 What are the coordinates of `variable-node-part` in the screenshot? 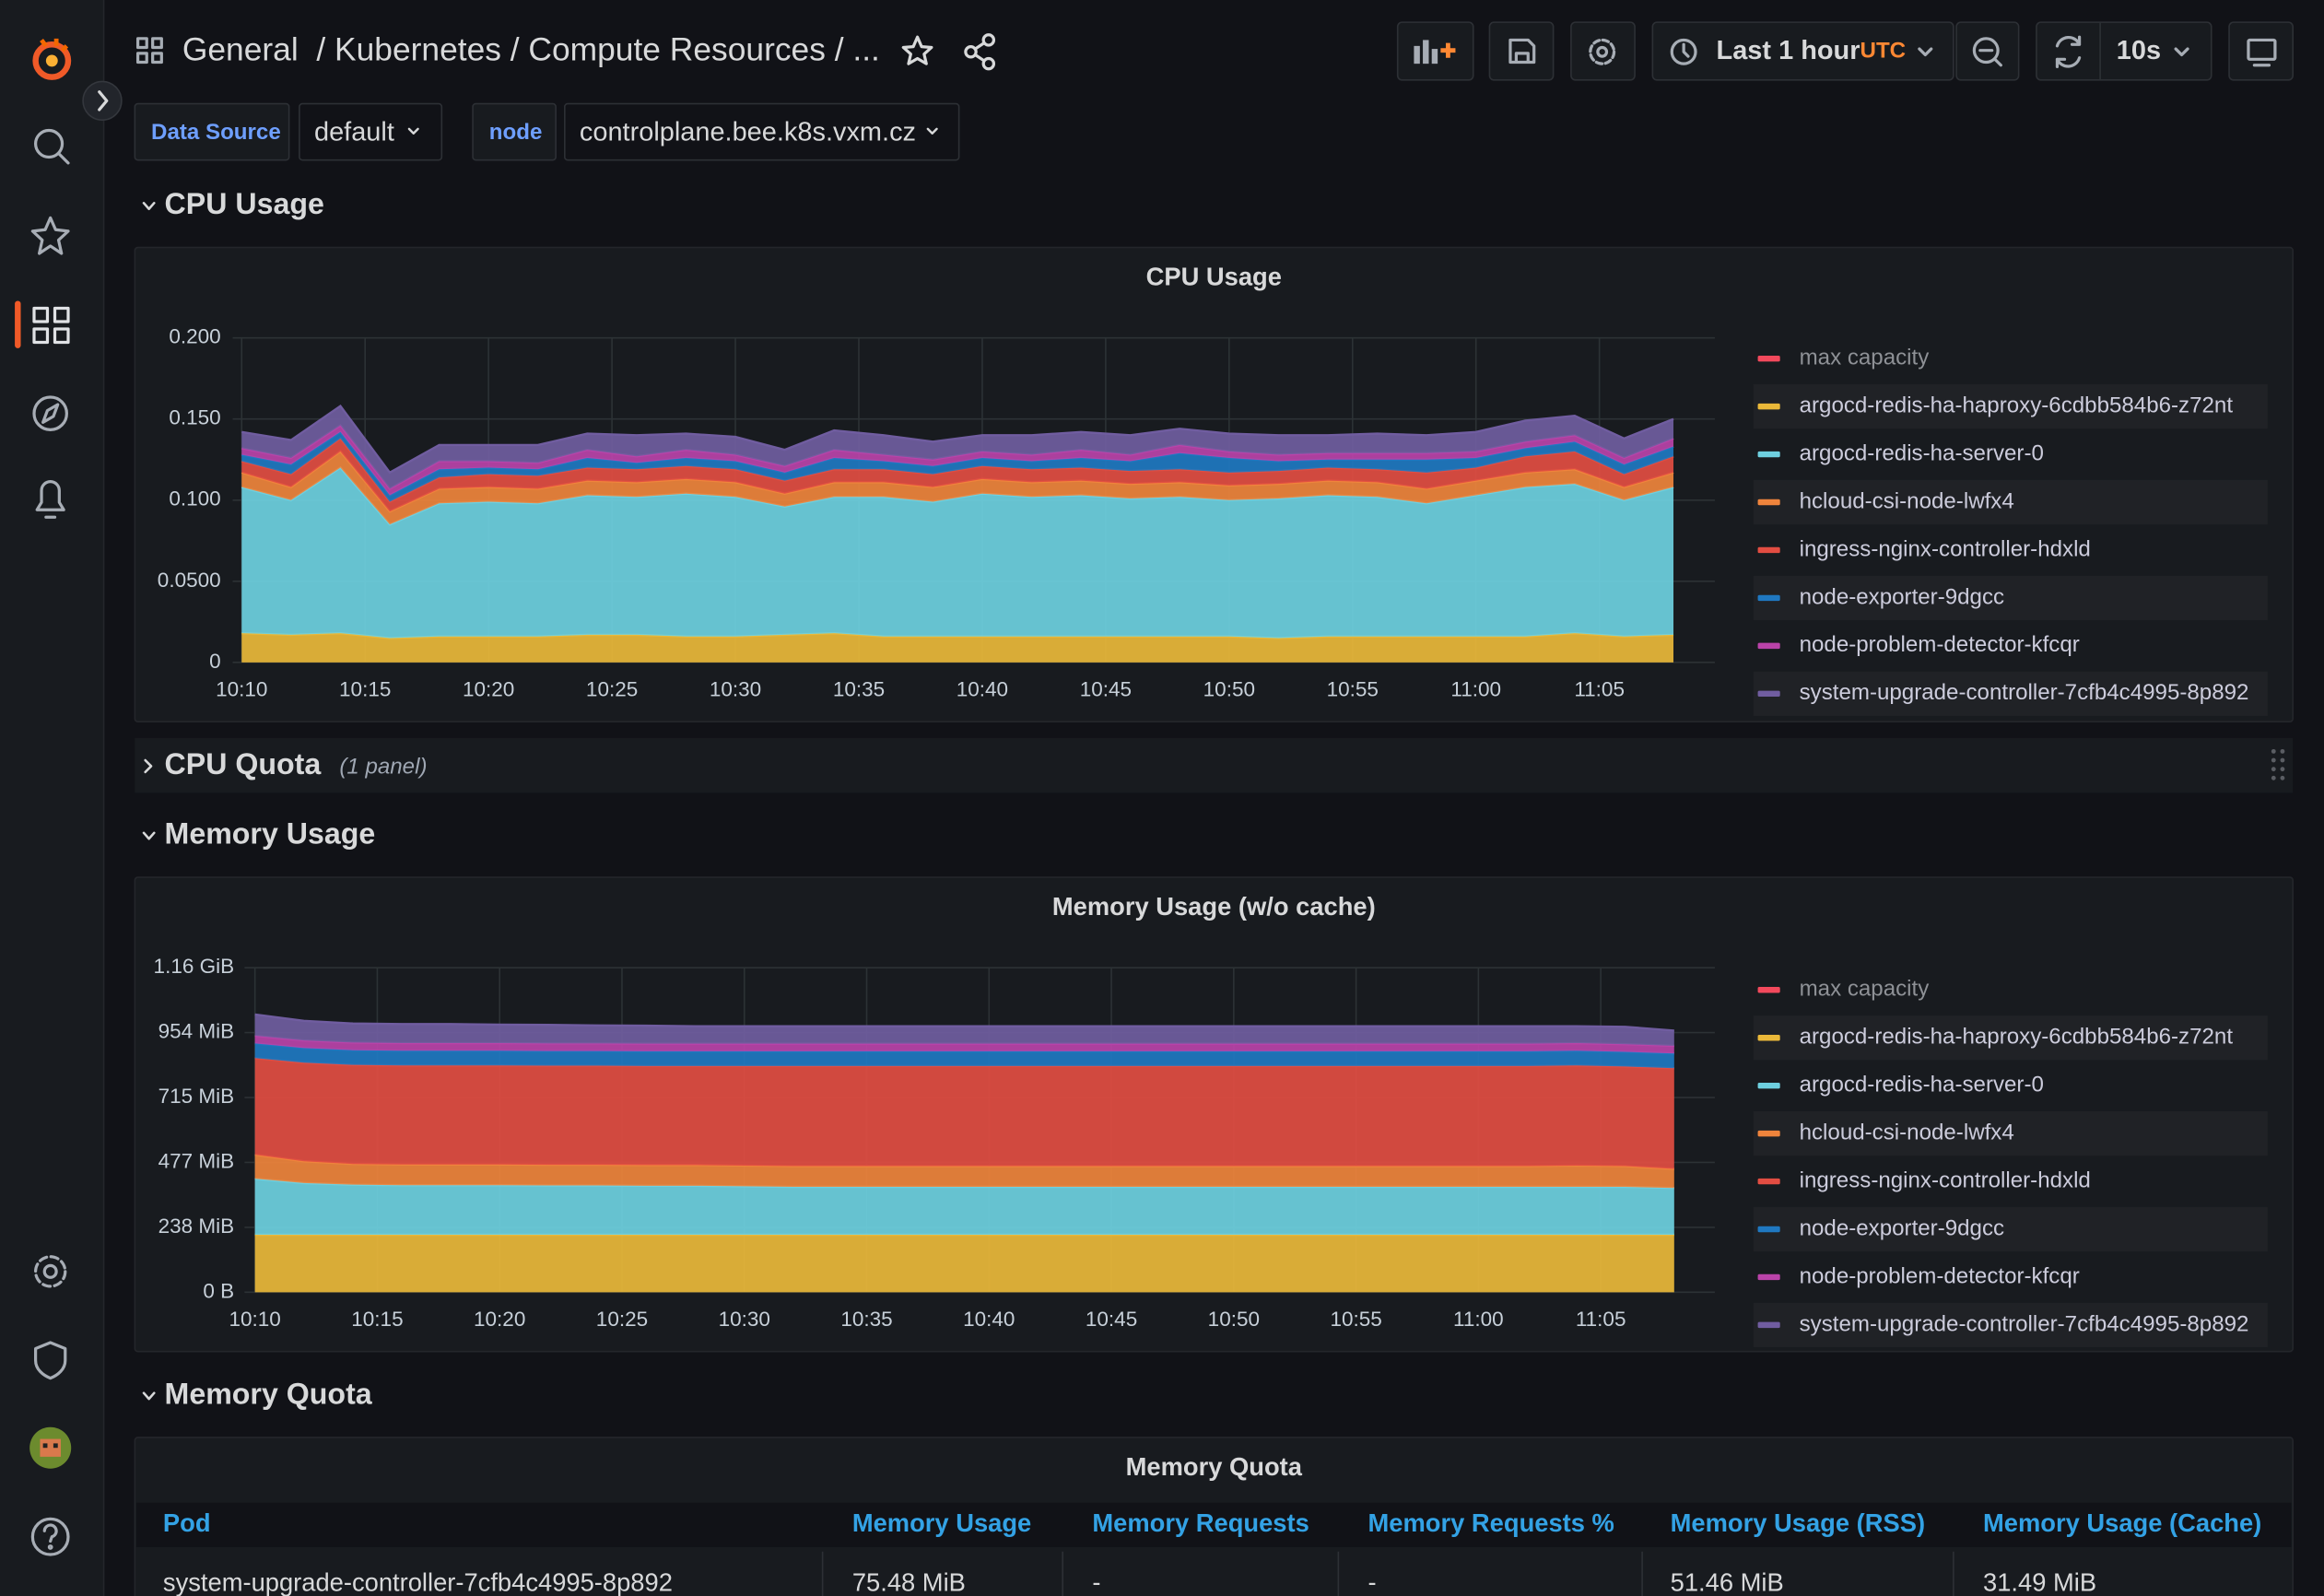 It's located at (761, 132).